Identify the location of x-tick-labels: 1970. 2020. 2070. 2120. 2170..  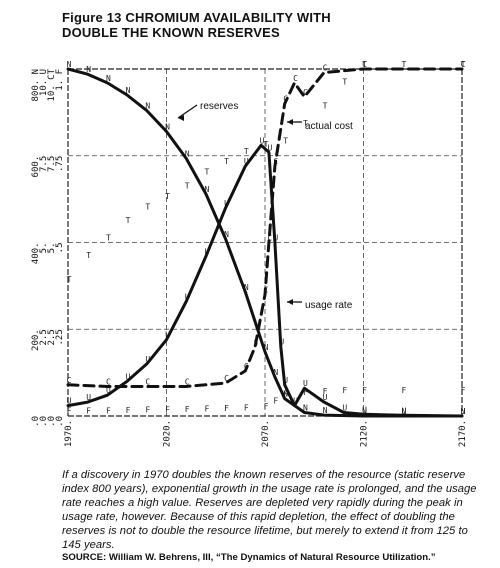
(266, 433).